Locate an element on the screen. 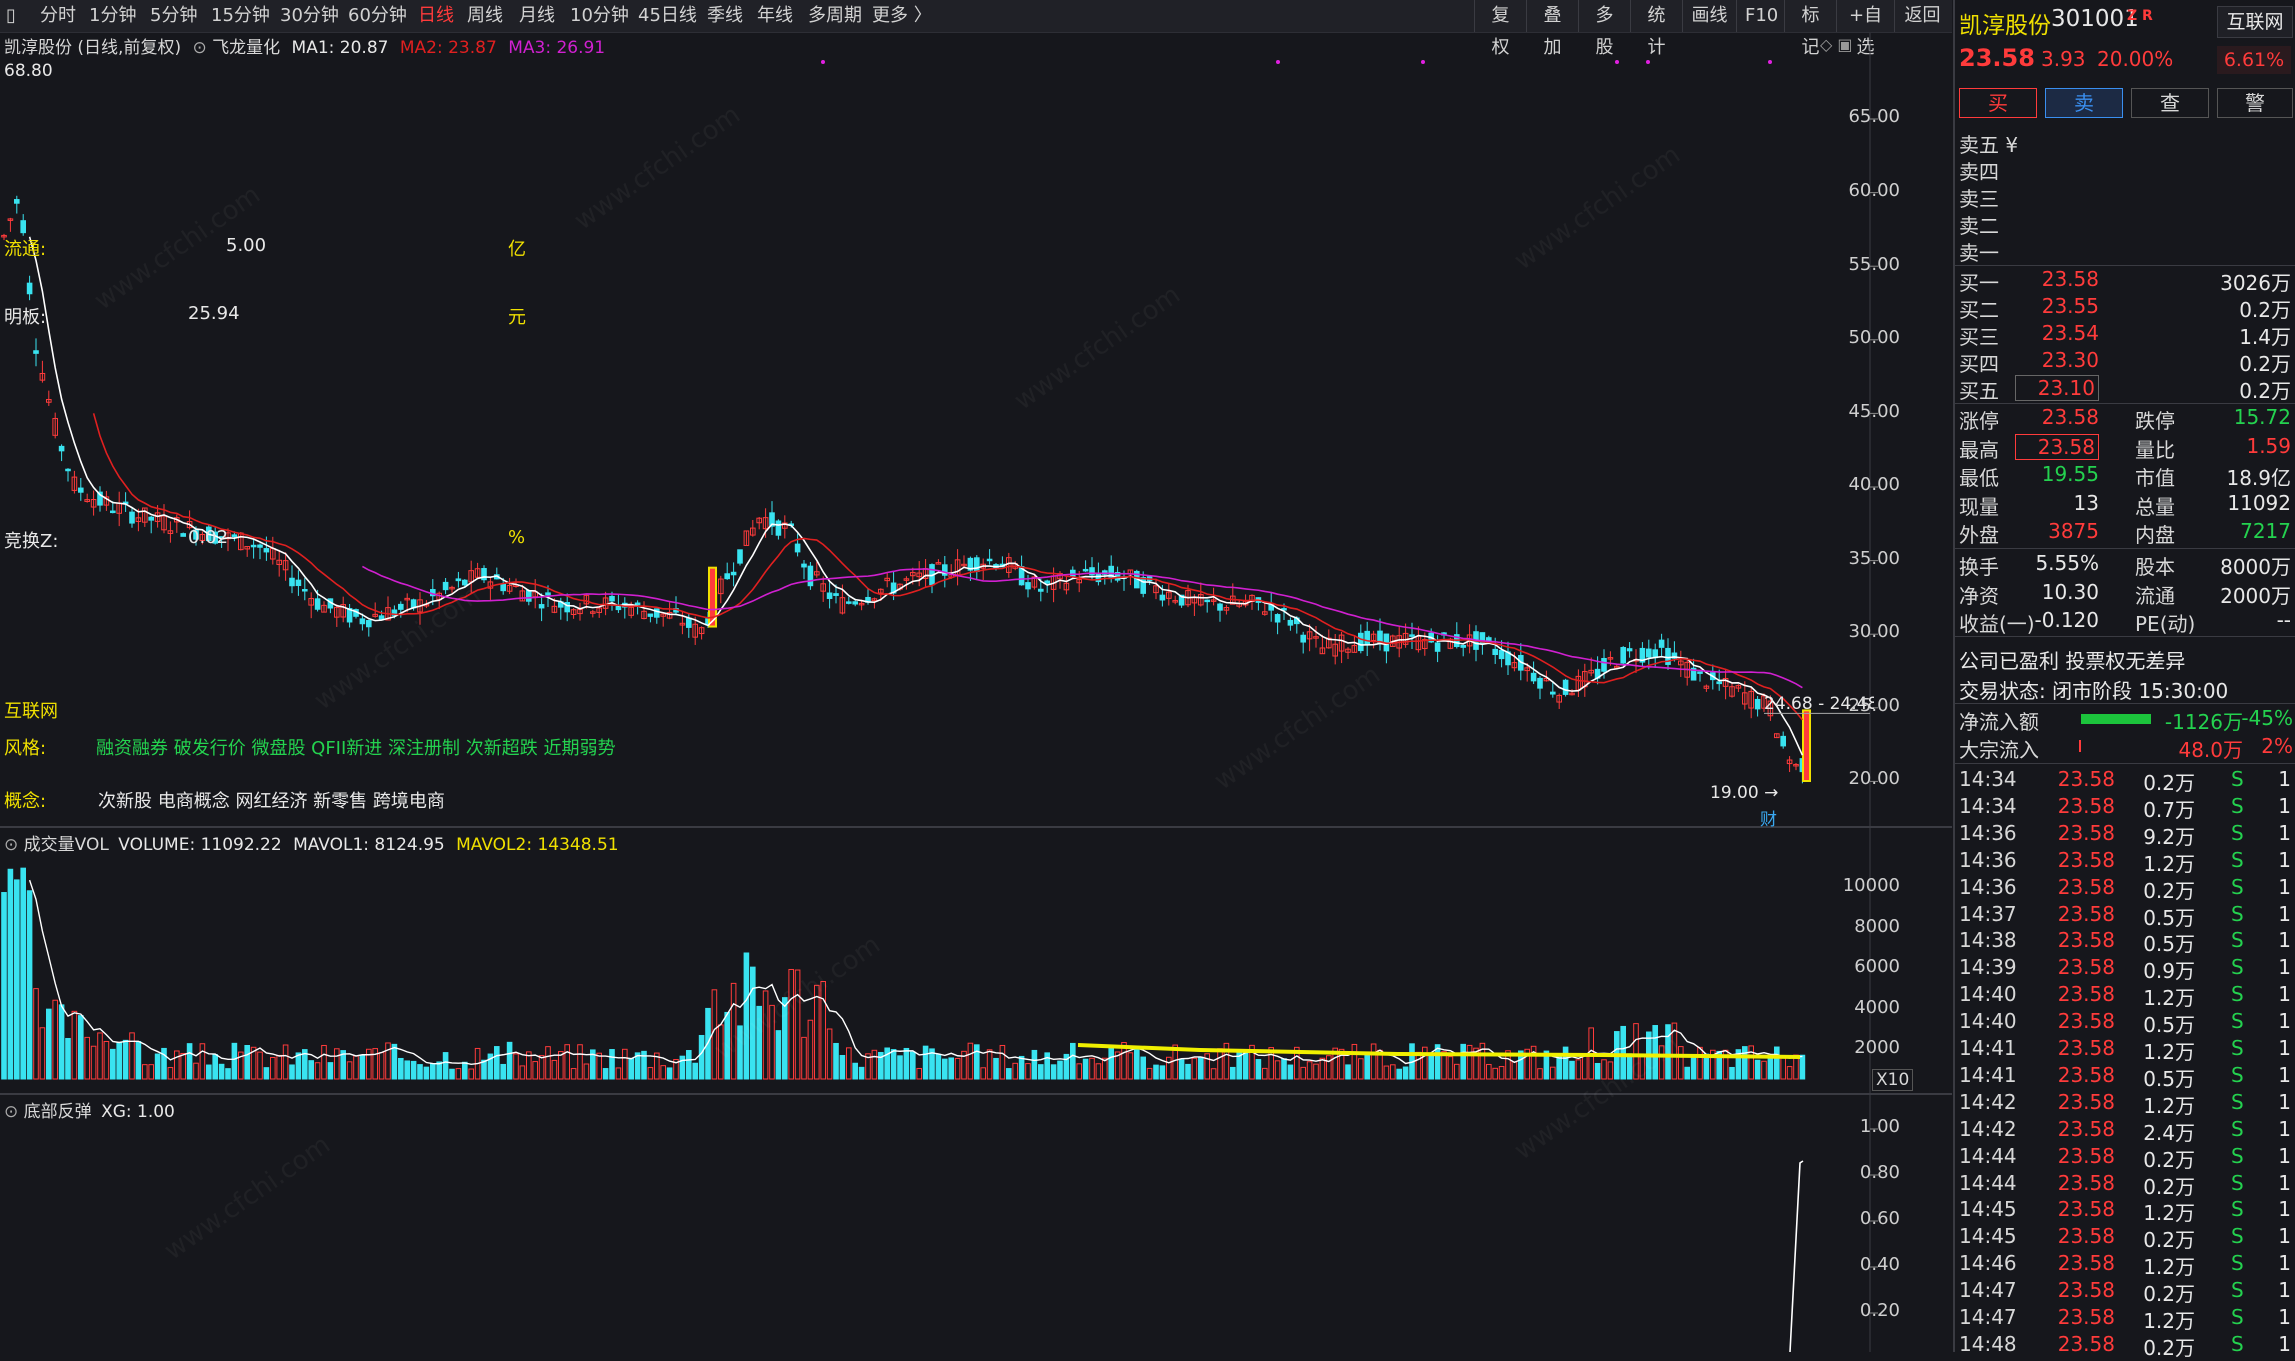  tick-volume: 0.2万 is located at coordinates (2169, 890).